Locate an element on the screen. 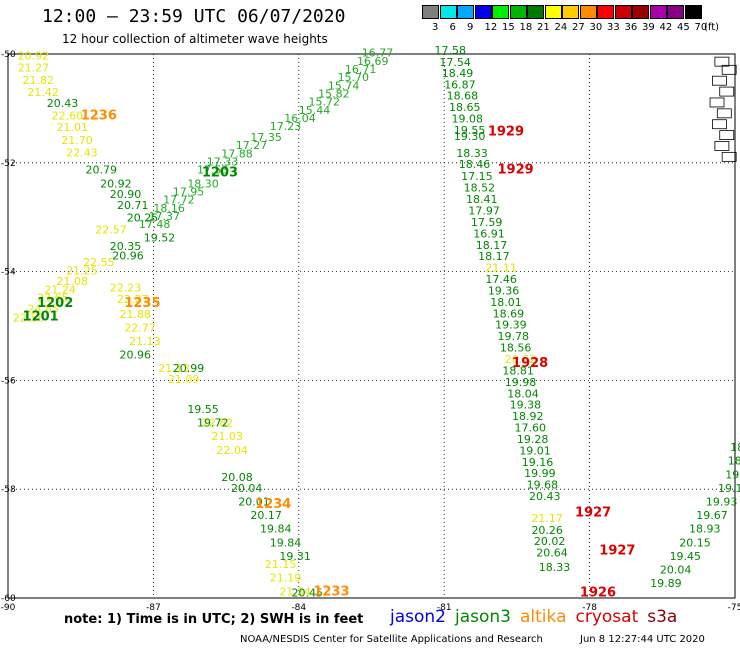 The image size is (740, 650). lon-tick-label: -90 is located at coordinates (8, 608).